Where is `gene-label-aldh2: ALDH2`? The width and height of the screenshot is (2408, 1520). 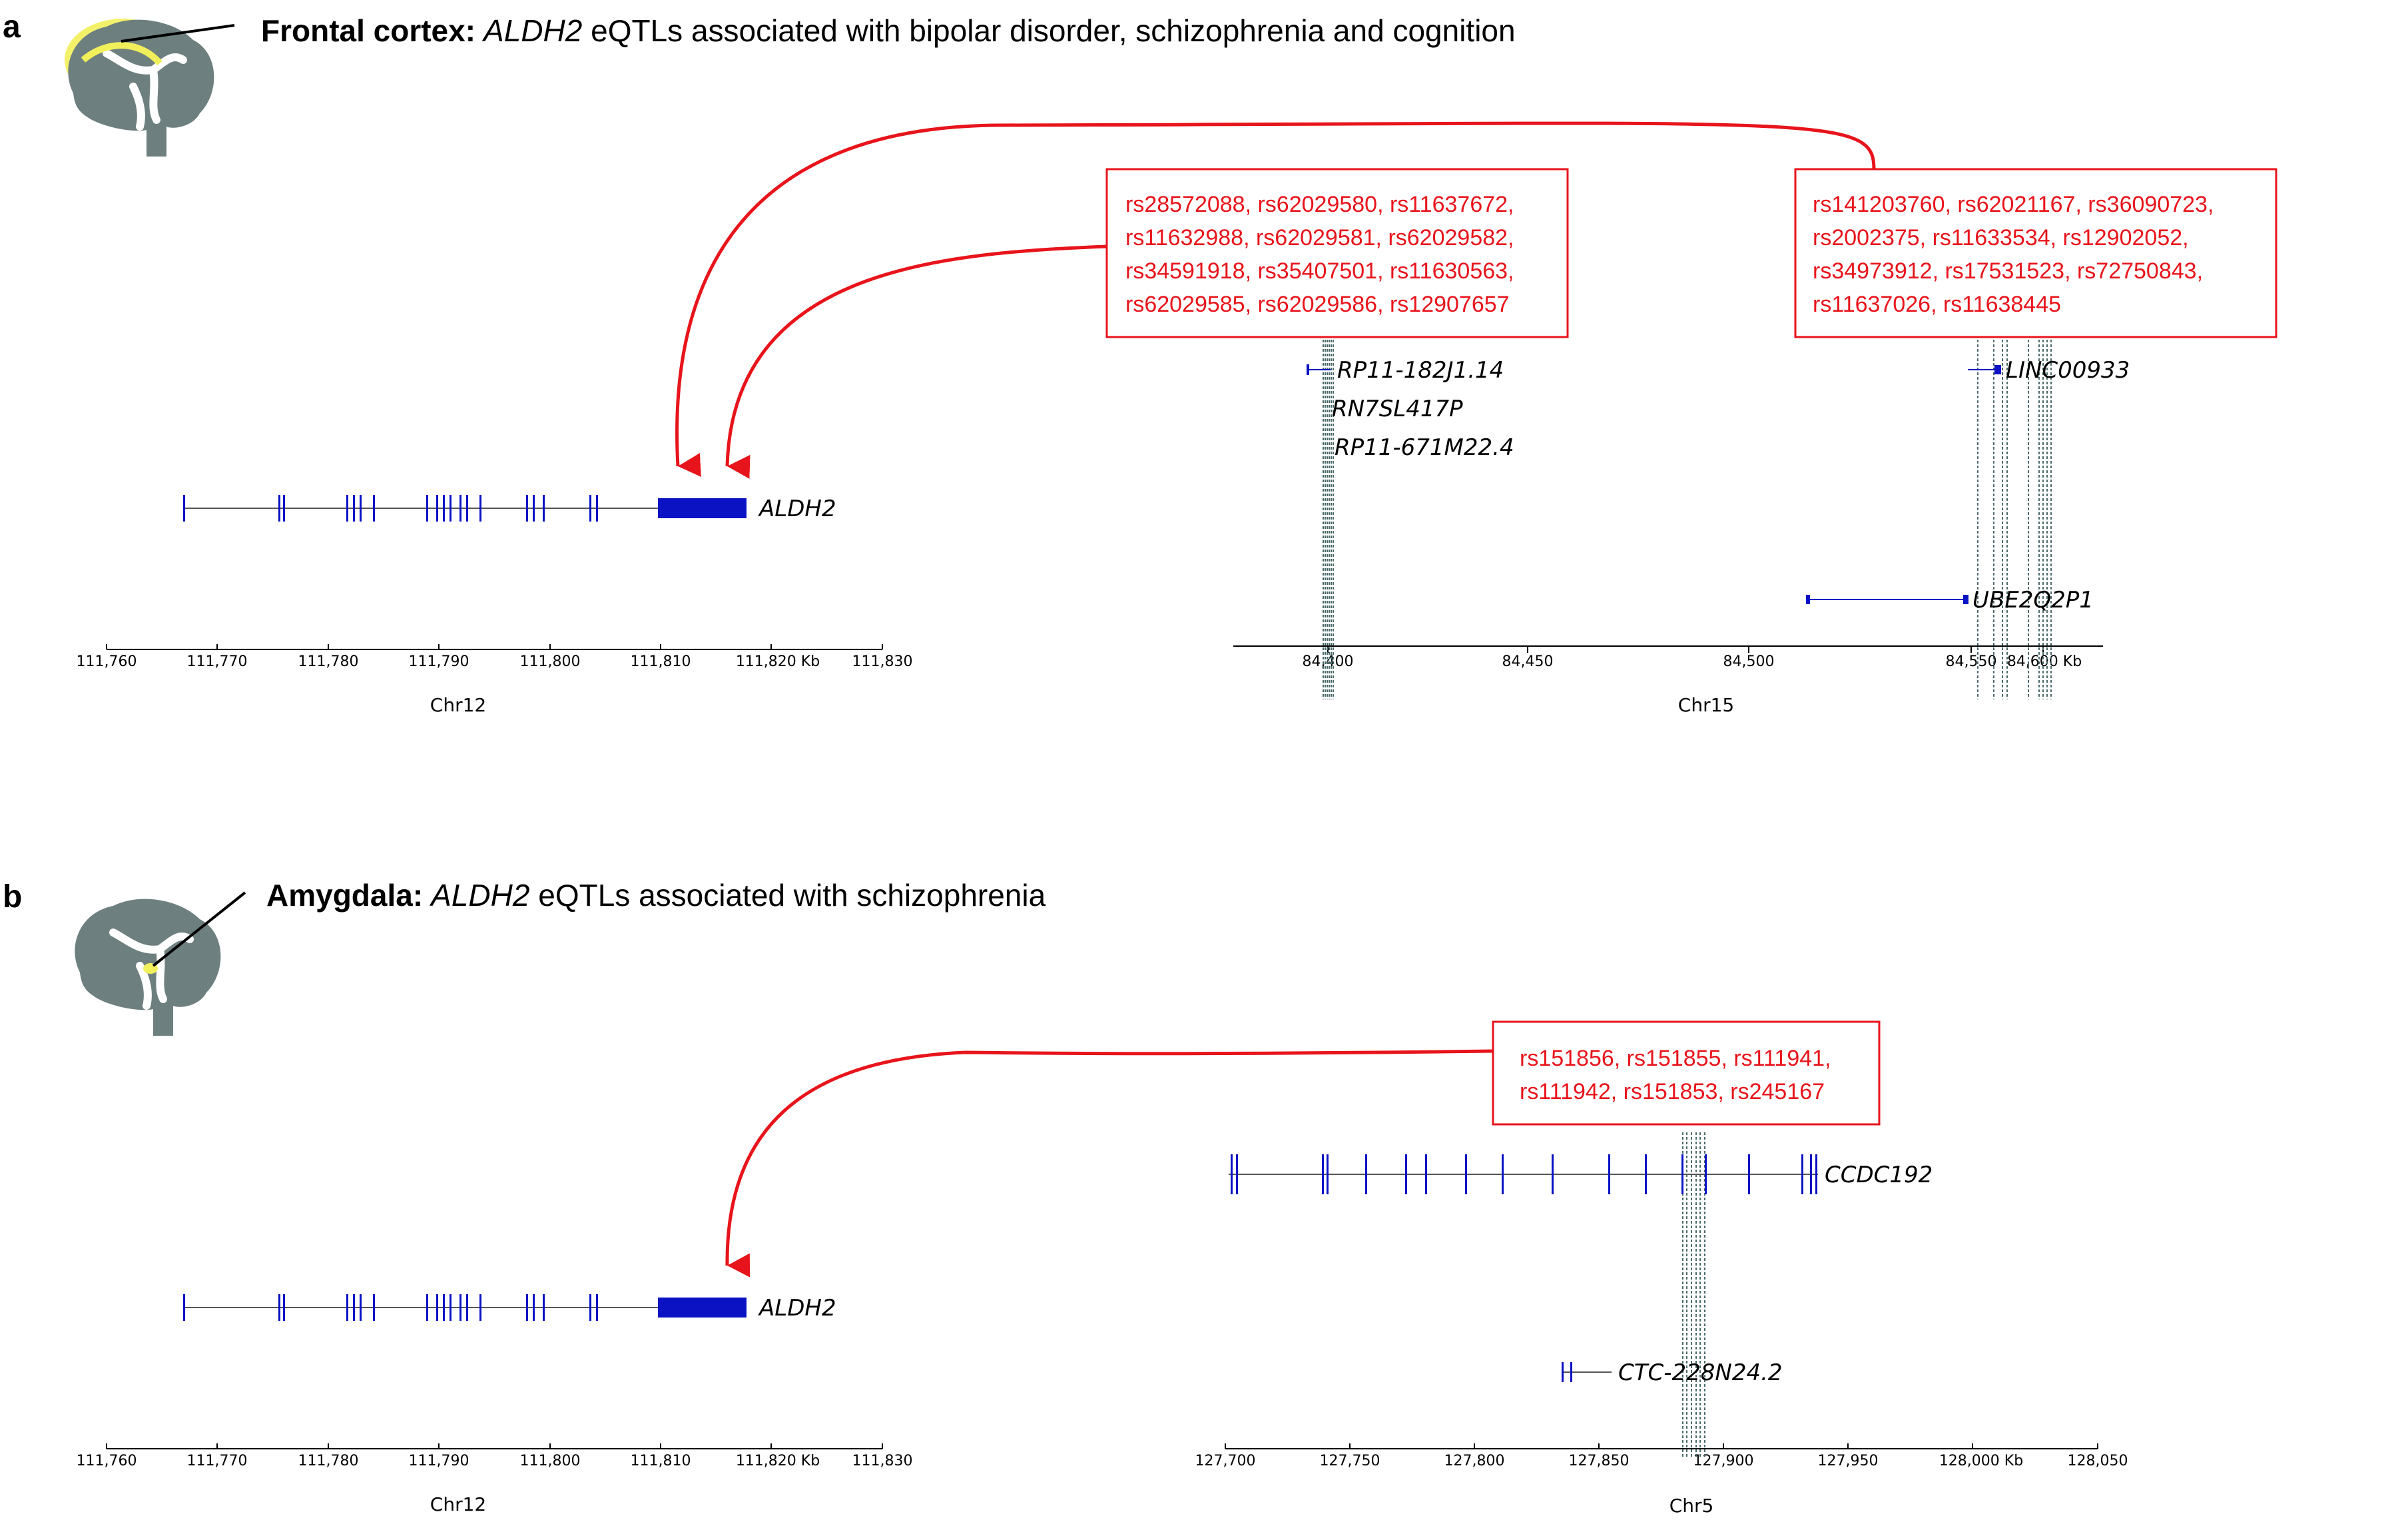 gene-label-aldh2: ALDH2 is located at coordinates (797, 1308).